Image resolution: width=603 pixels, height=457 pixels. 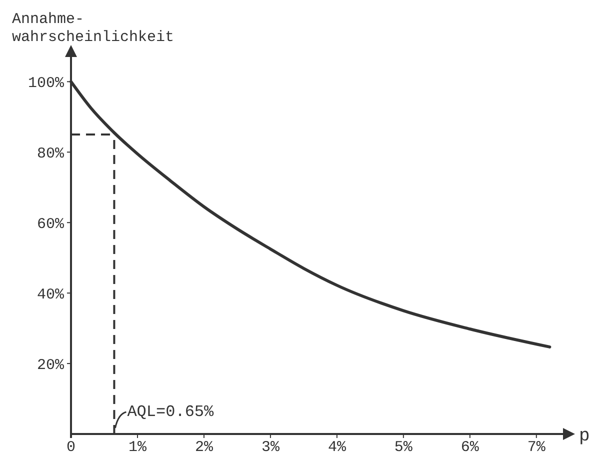 What do you see at coordinates (584, 436) in the screenshot?
I see `x-axis-title: p` at bounding box center [584, 436].